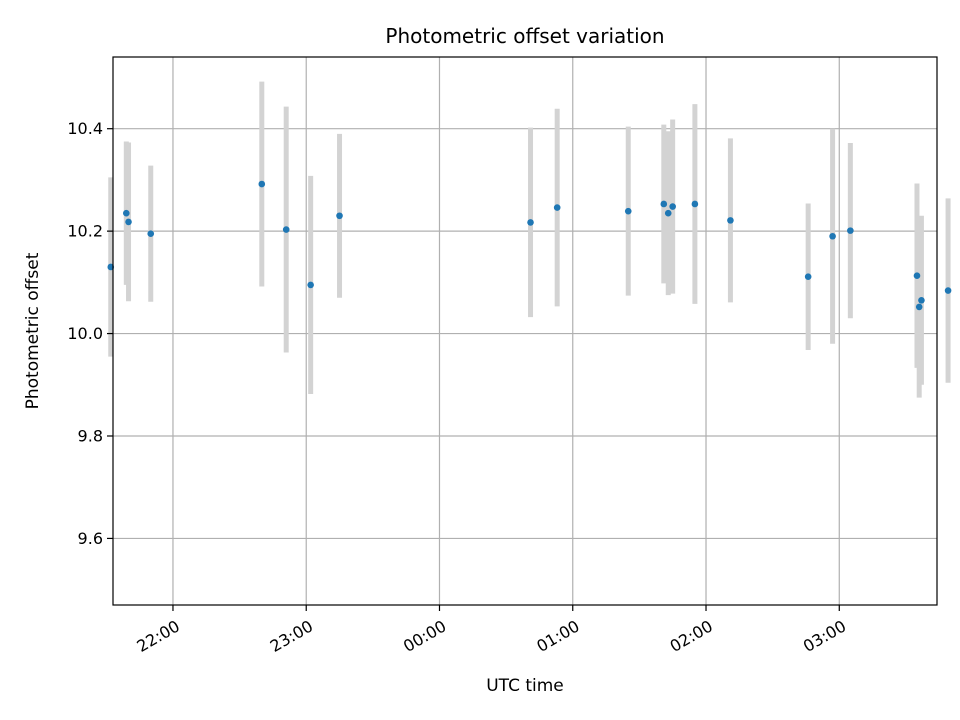 The image size is (960, 720). What do you see at coordinates (85, 231) in the screenshot?
I see `y-tick-label: 10.2` at bounding box center [85, 231].